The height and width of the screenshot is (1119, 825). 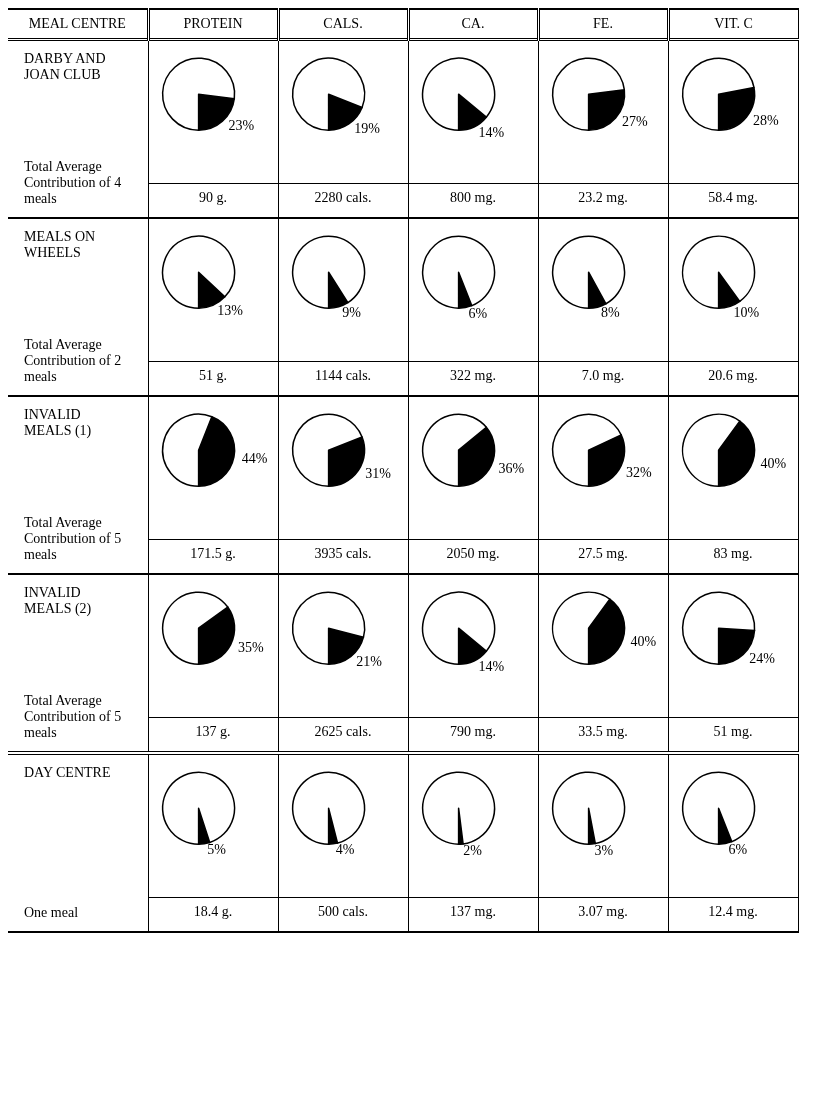 What do you see at coordinates (213, 731) in the screenshot?
I see `text: 137 g.` at bounding box center [213, 731].